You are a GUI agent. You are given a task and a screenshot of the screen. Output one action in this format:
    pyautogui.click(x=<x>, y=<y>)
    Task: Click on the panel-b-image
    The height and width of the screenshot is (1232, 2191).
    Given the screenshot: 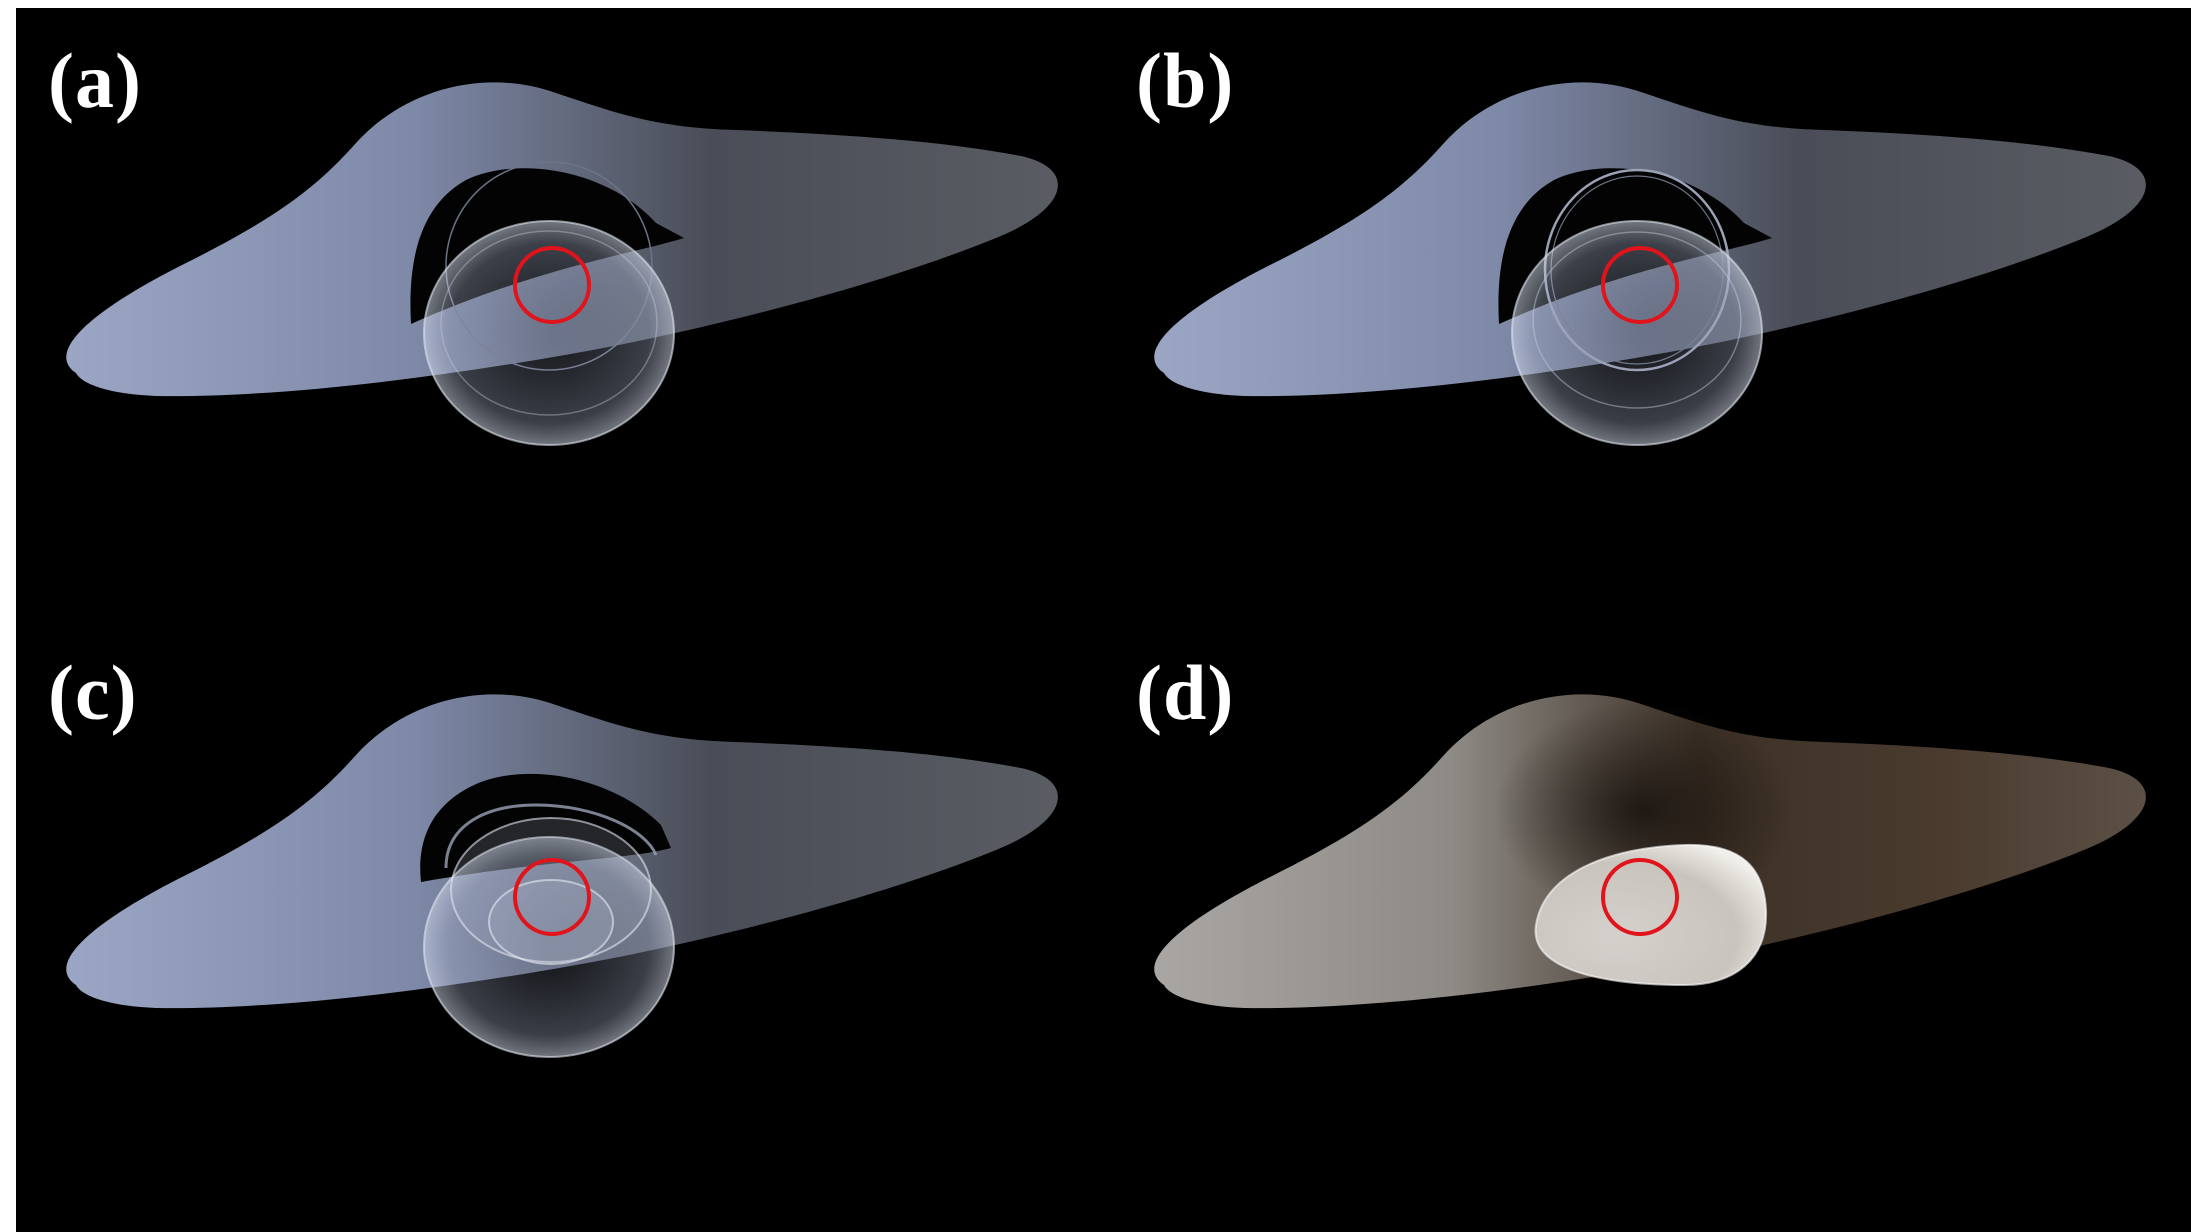 What is the action you would take?
    pyautogui.click(x=1650, y=264)
    